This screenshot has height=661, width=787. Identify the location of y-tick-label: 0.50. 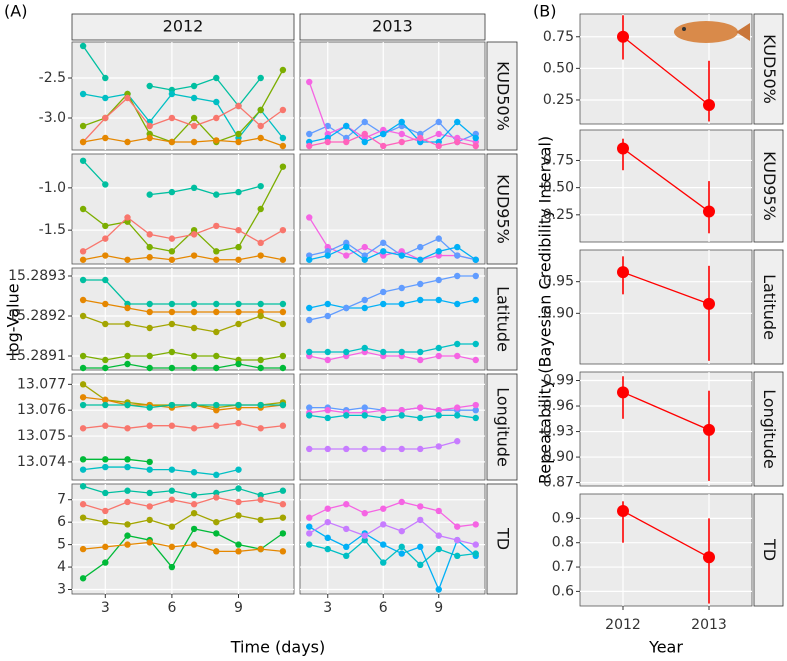
(558, 68).